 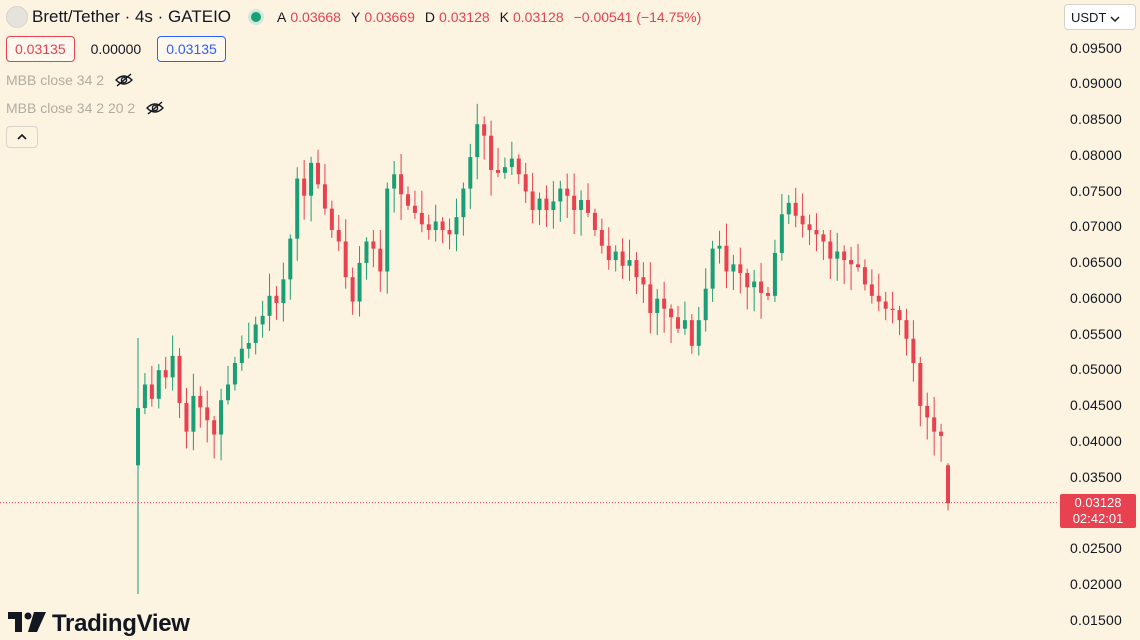 What do you see at coordinates (504, 17) in the screenshot?
I see `close-label: K` at bounding box center [504, 17].